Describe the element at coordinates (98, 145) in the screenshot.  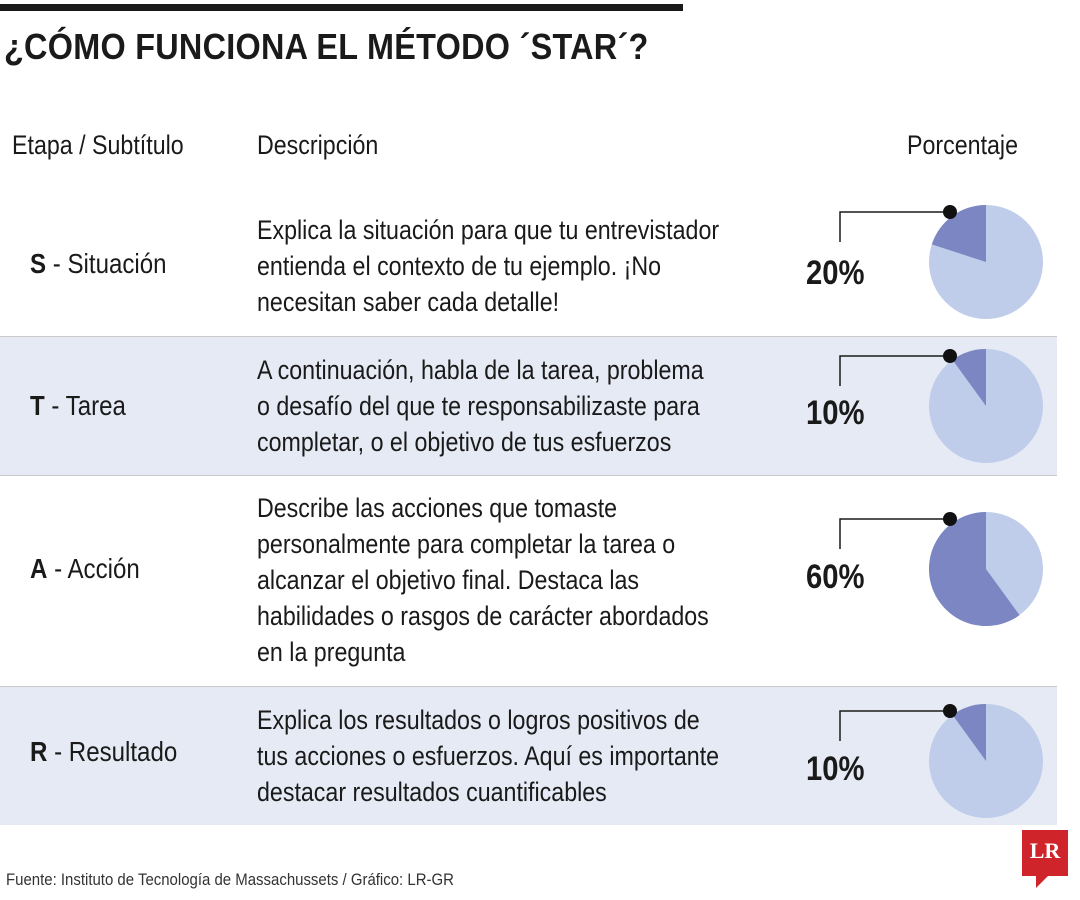
I see `header-stage: Etapa / Subtítulo` at that location.